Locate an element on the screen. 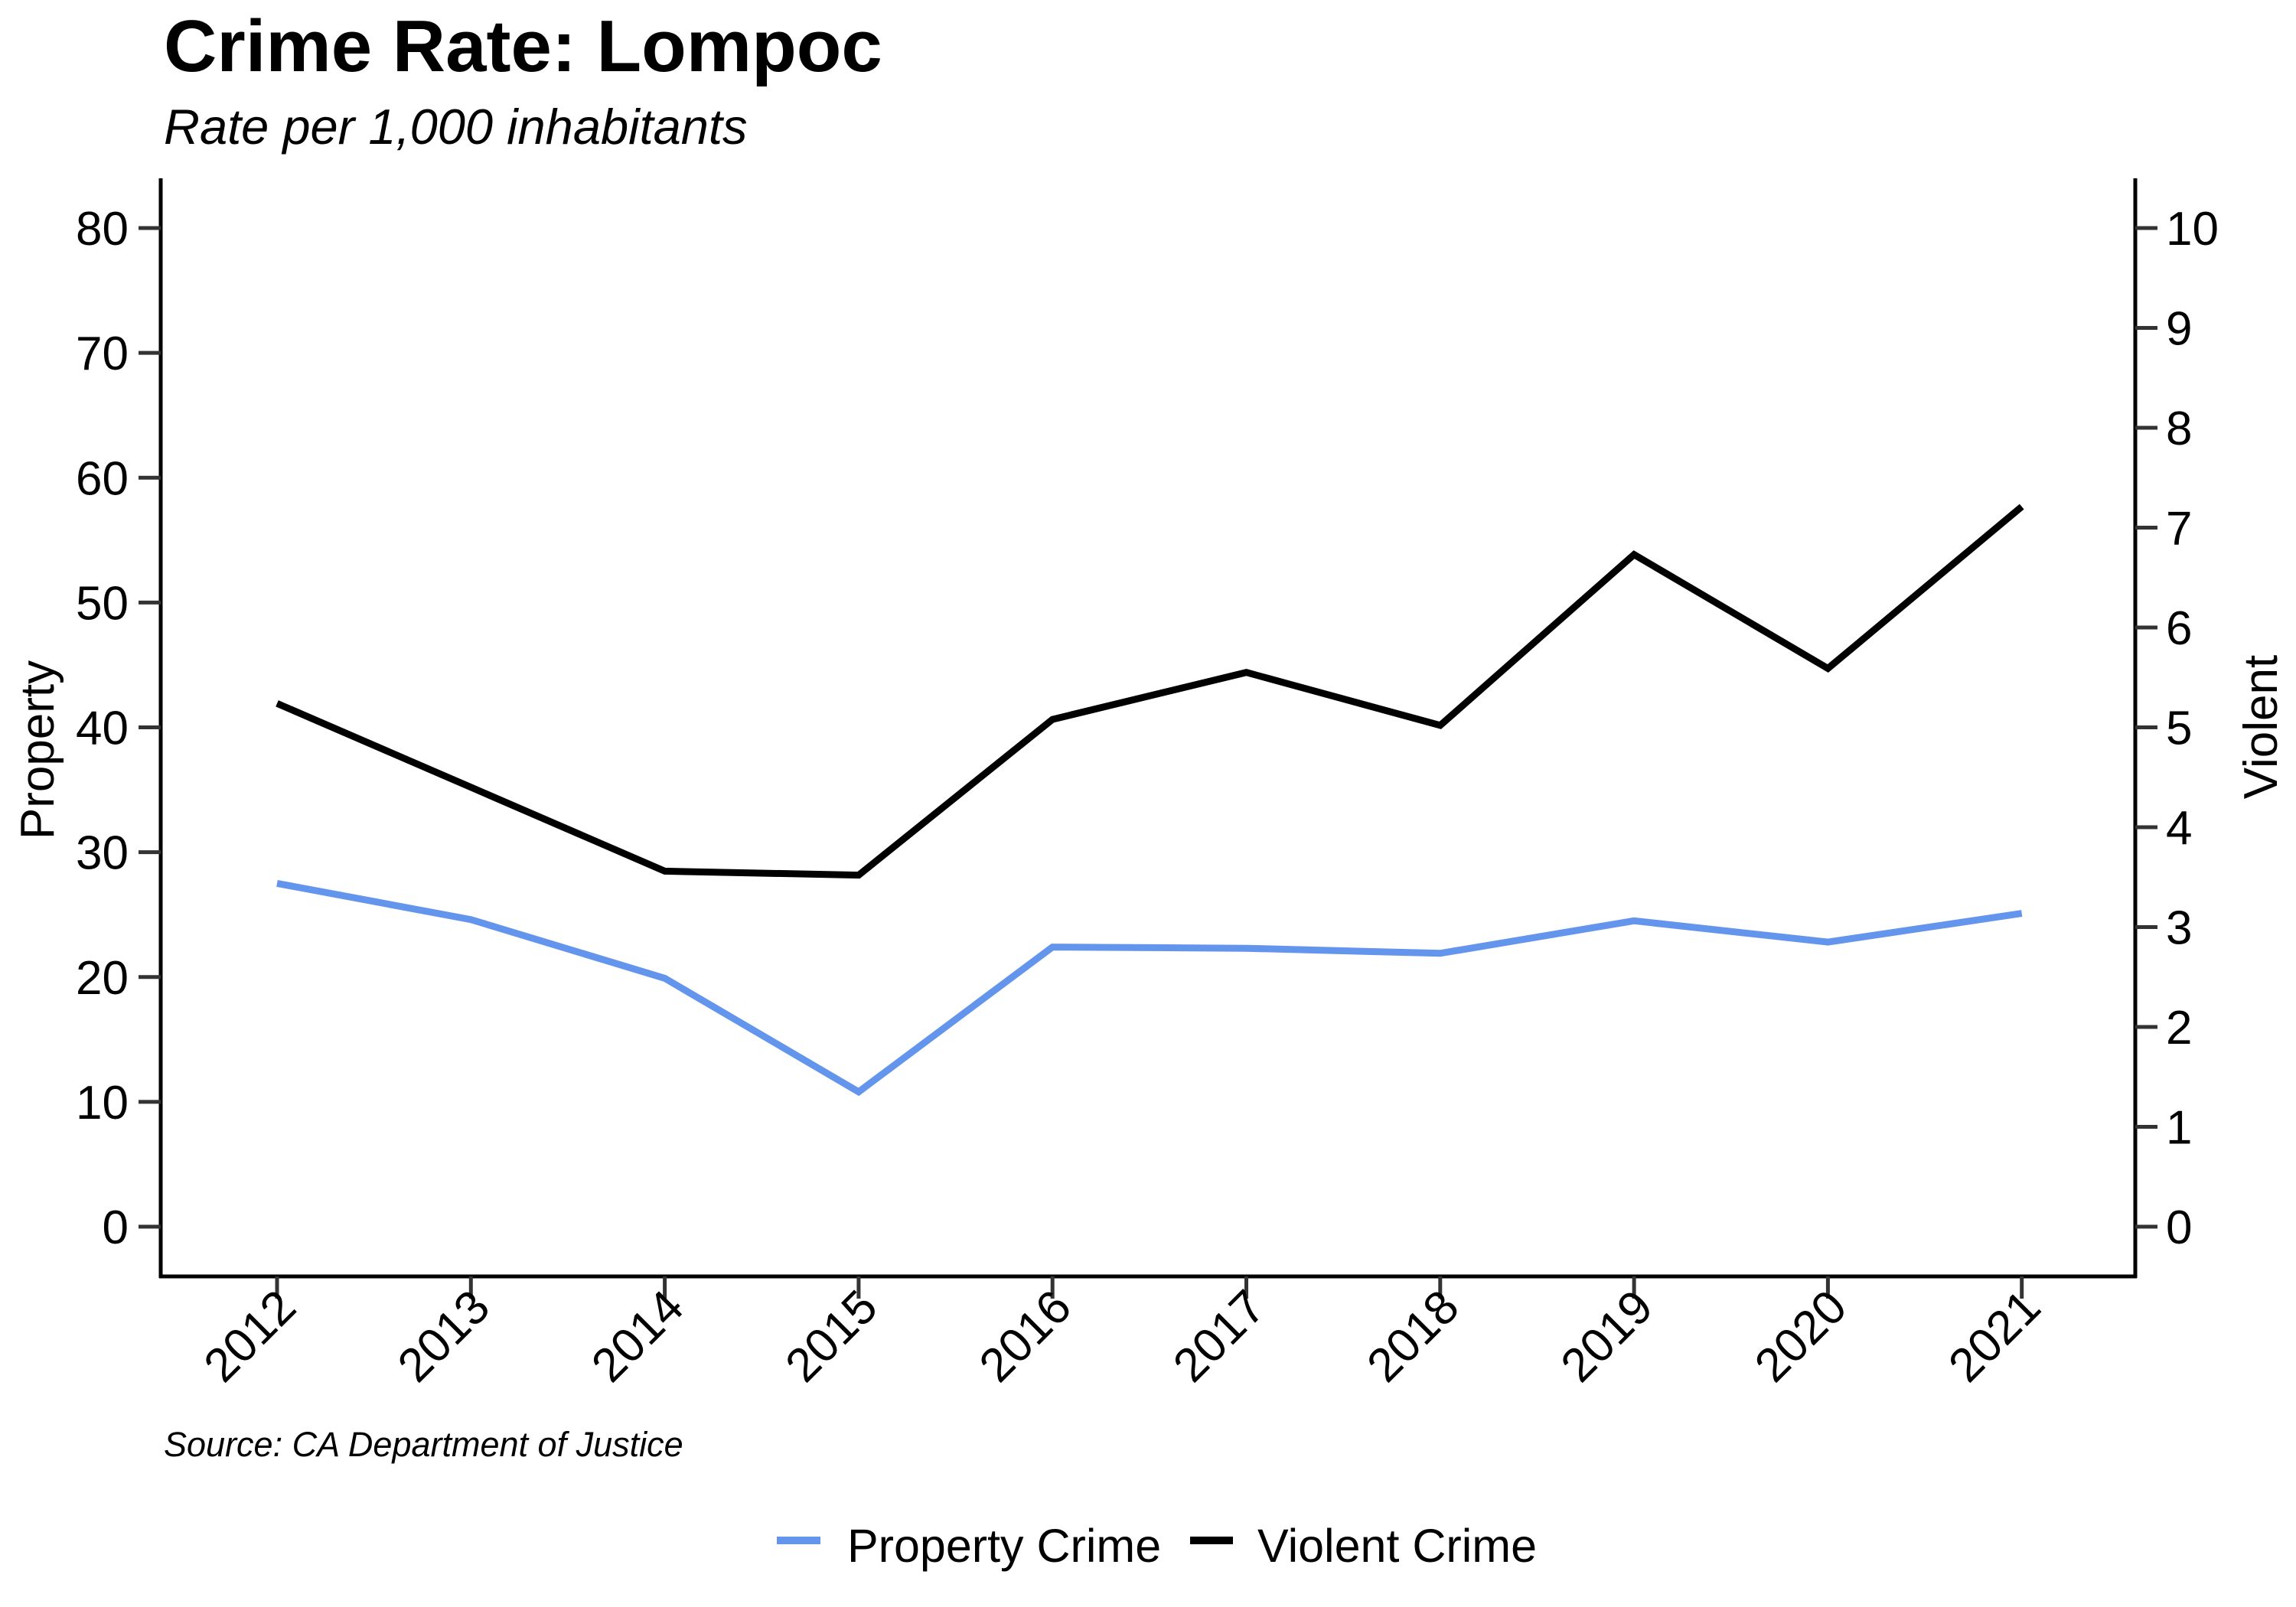  right-y-axis-title: Violent is located at coordinates (2261, 727).